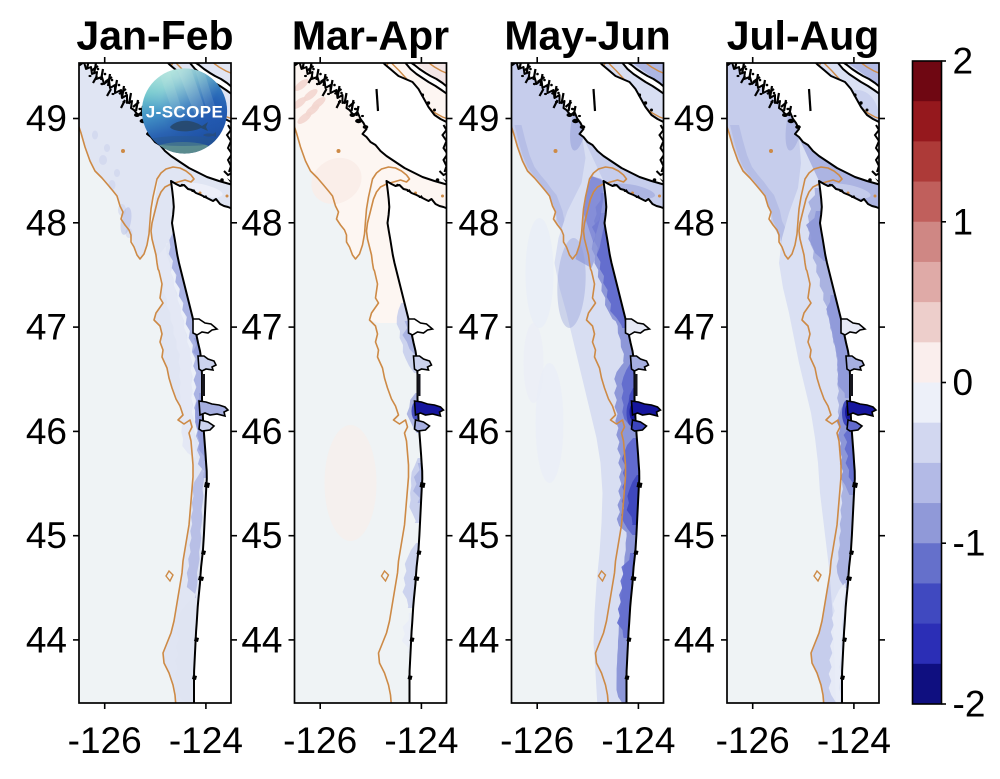 This screenshot has height=779, width=1000. Describe the element at coordinates (587, 36) in the screenshot. I see `svg-text: May-Jun` at that location.